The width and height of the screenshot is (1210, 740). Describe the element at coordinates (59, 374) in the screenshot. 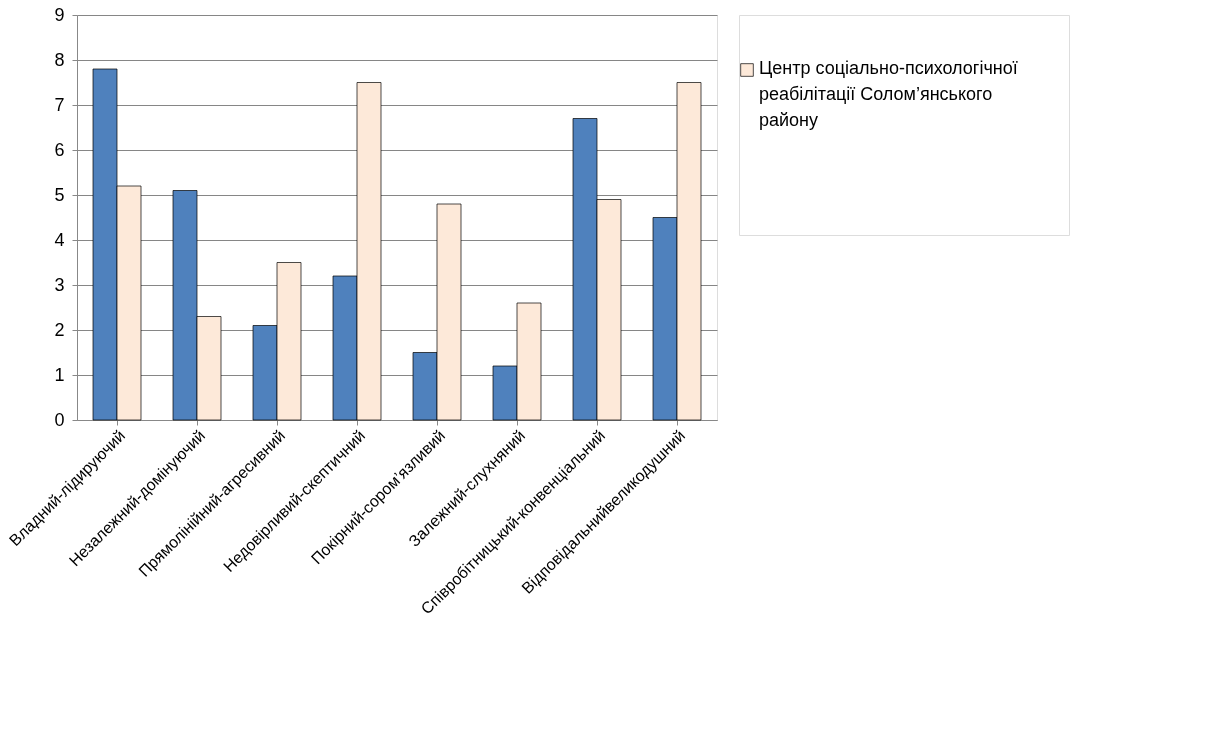

I see `y-tick-label: 1` at that location.